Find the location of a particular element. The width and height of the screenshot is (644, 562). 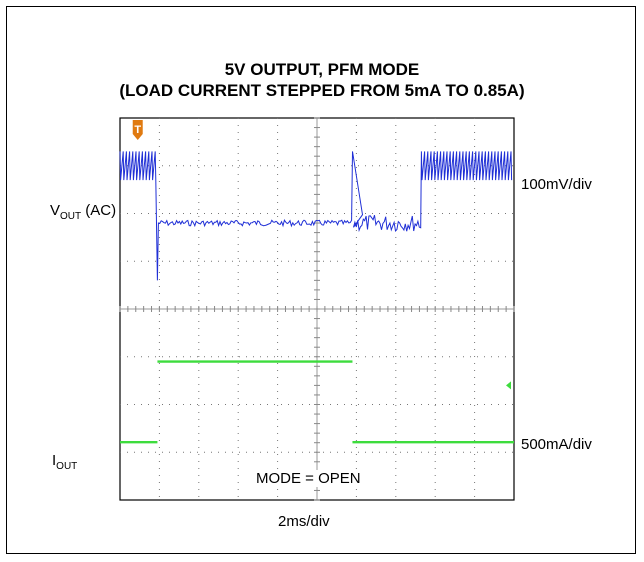

vout-label-suffix: (AC) is located at coordinates (98, 210).